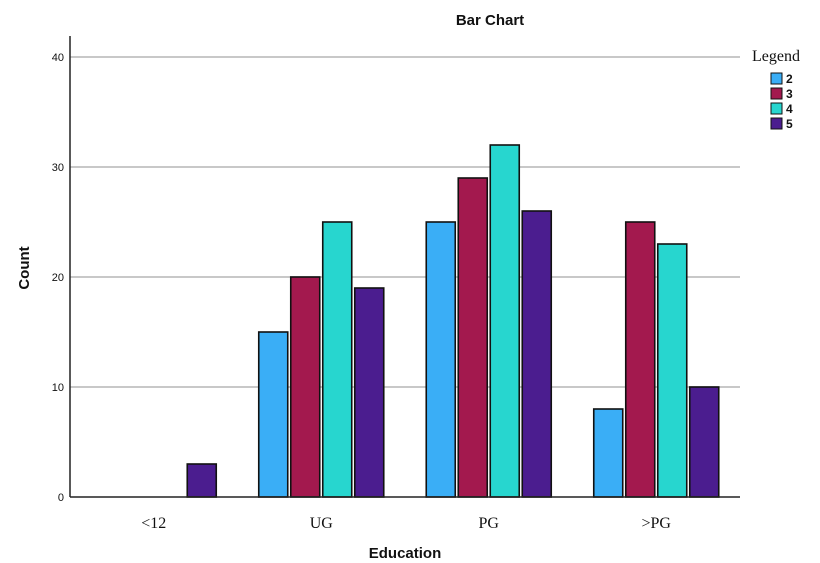 The image size is (820, 563). What do you see at coordinates (61, 498) in the screenshot?
I see `y-tick-label: 0` at bounding box center [61, 498].